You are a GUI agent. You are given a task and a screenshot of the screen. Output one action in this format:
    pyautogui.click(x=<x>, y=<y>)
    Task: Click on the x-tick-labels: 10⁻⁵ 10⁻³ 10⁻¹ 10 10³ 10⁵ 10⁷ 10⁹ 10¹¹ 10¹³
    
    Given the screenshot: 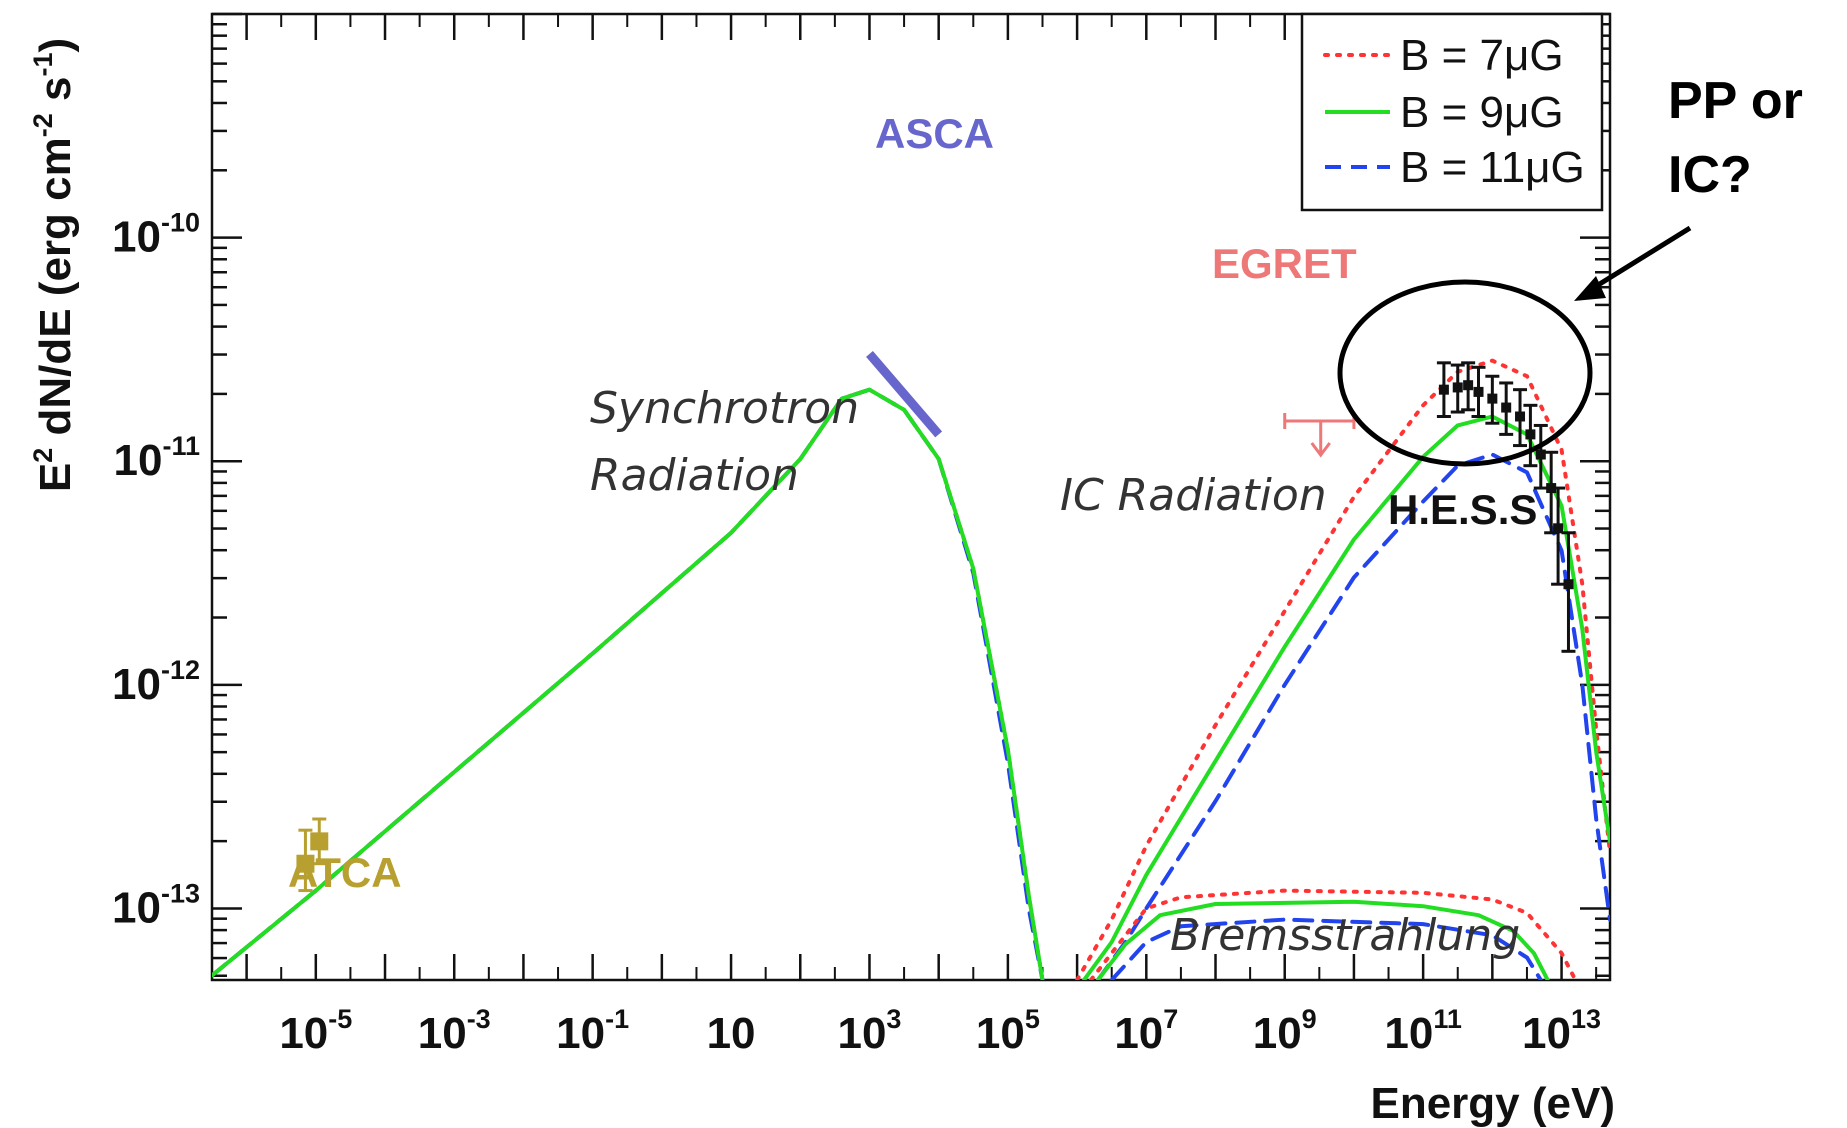 What is the action you would take?
    pyautogui.click(x=940, y=1031)
    